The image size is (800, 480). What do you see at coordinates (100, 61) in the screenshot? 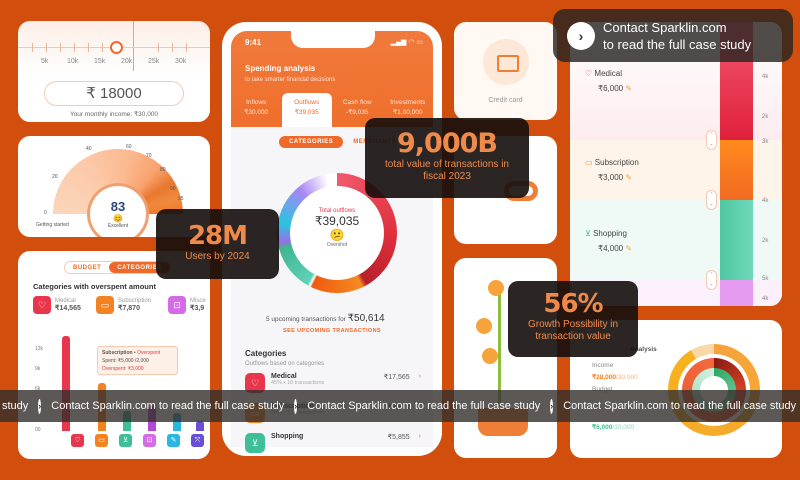
I see `tick-label: 15k` at bounding box center [100, 61].